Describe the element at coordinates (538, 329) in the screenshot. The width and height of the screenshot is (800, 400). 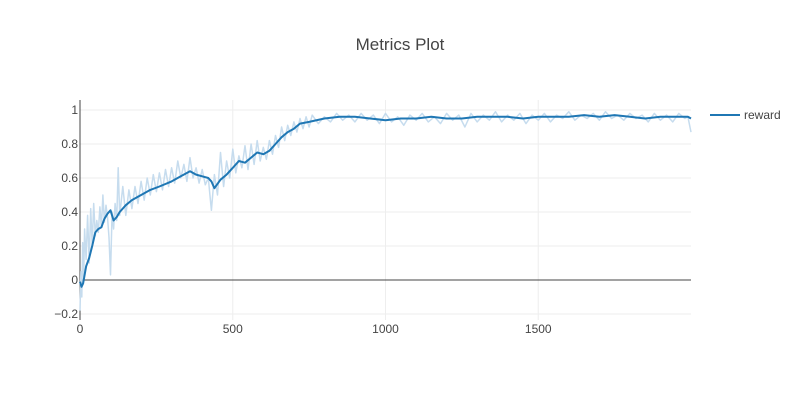
I see `x-tick-label: 1500` at that location.